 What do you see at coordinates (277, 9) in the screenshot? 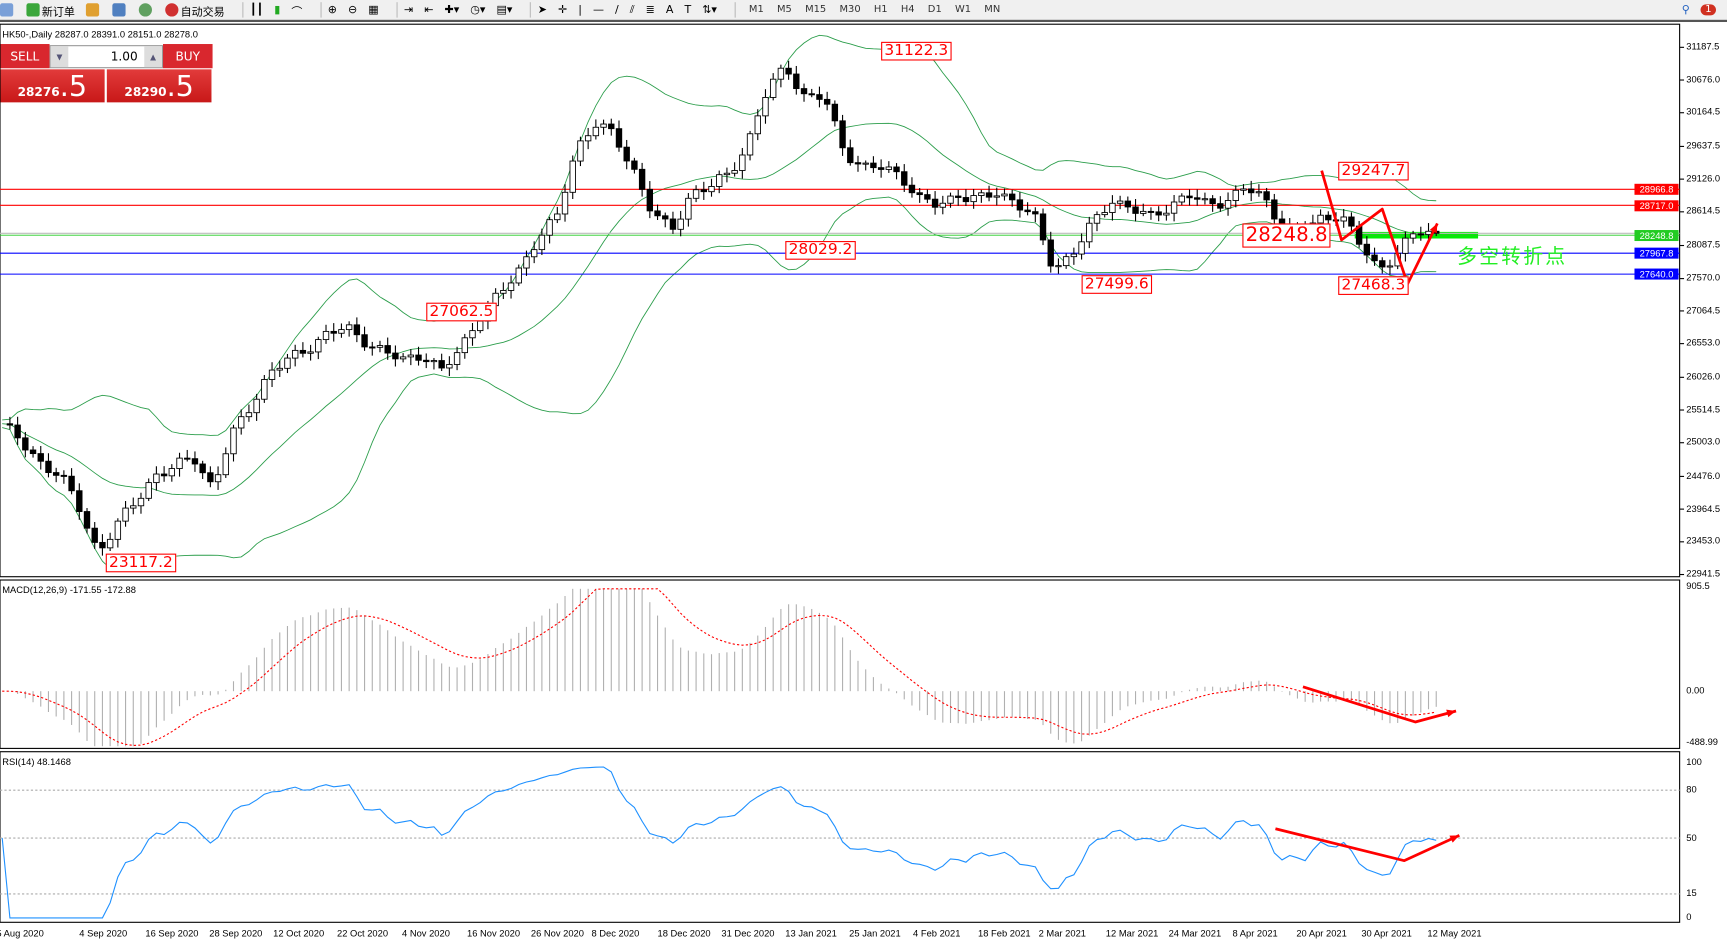
I see `candle-chart-button: ▮` at bounding box center [277, 9].